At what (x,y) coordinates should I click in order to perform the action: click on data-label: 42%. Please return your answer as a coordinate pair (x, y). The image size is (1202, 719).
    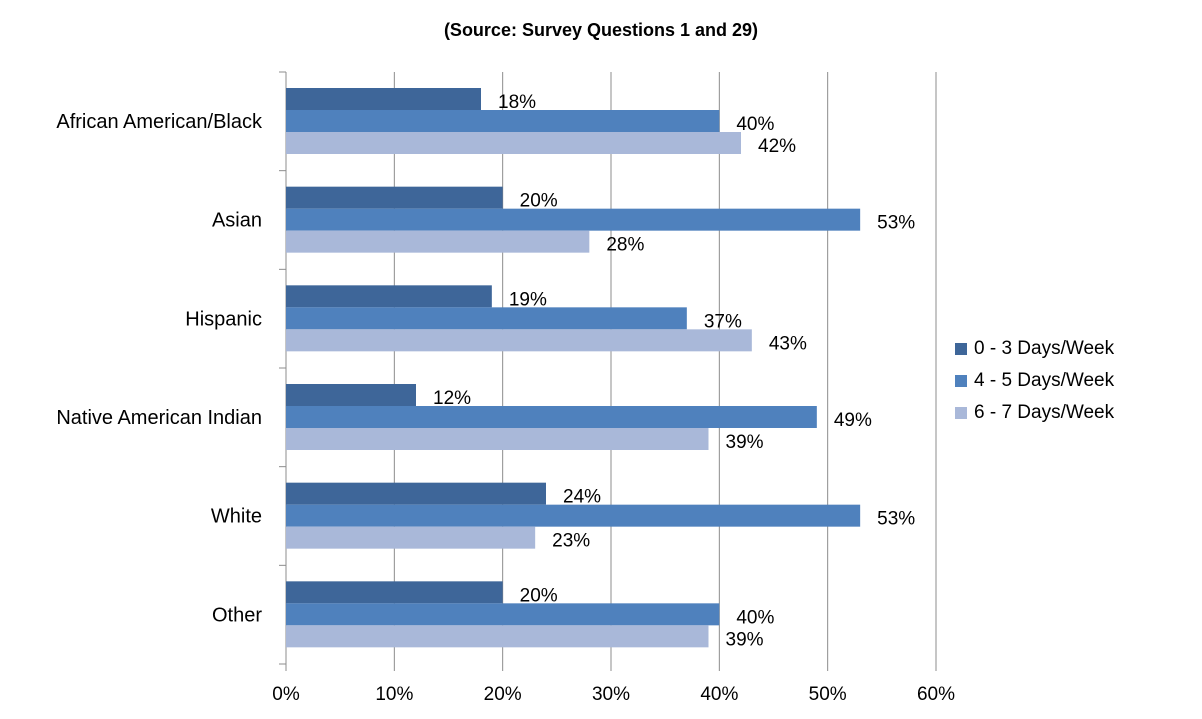
    Looking at the image, I should click on (777, 146).